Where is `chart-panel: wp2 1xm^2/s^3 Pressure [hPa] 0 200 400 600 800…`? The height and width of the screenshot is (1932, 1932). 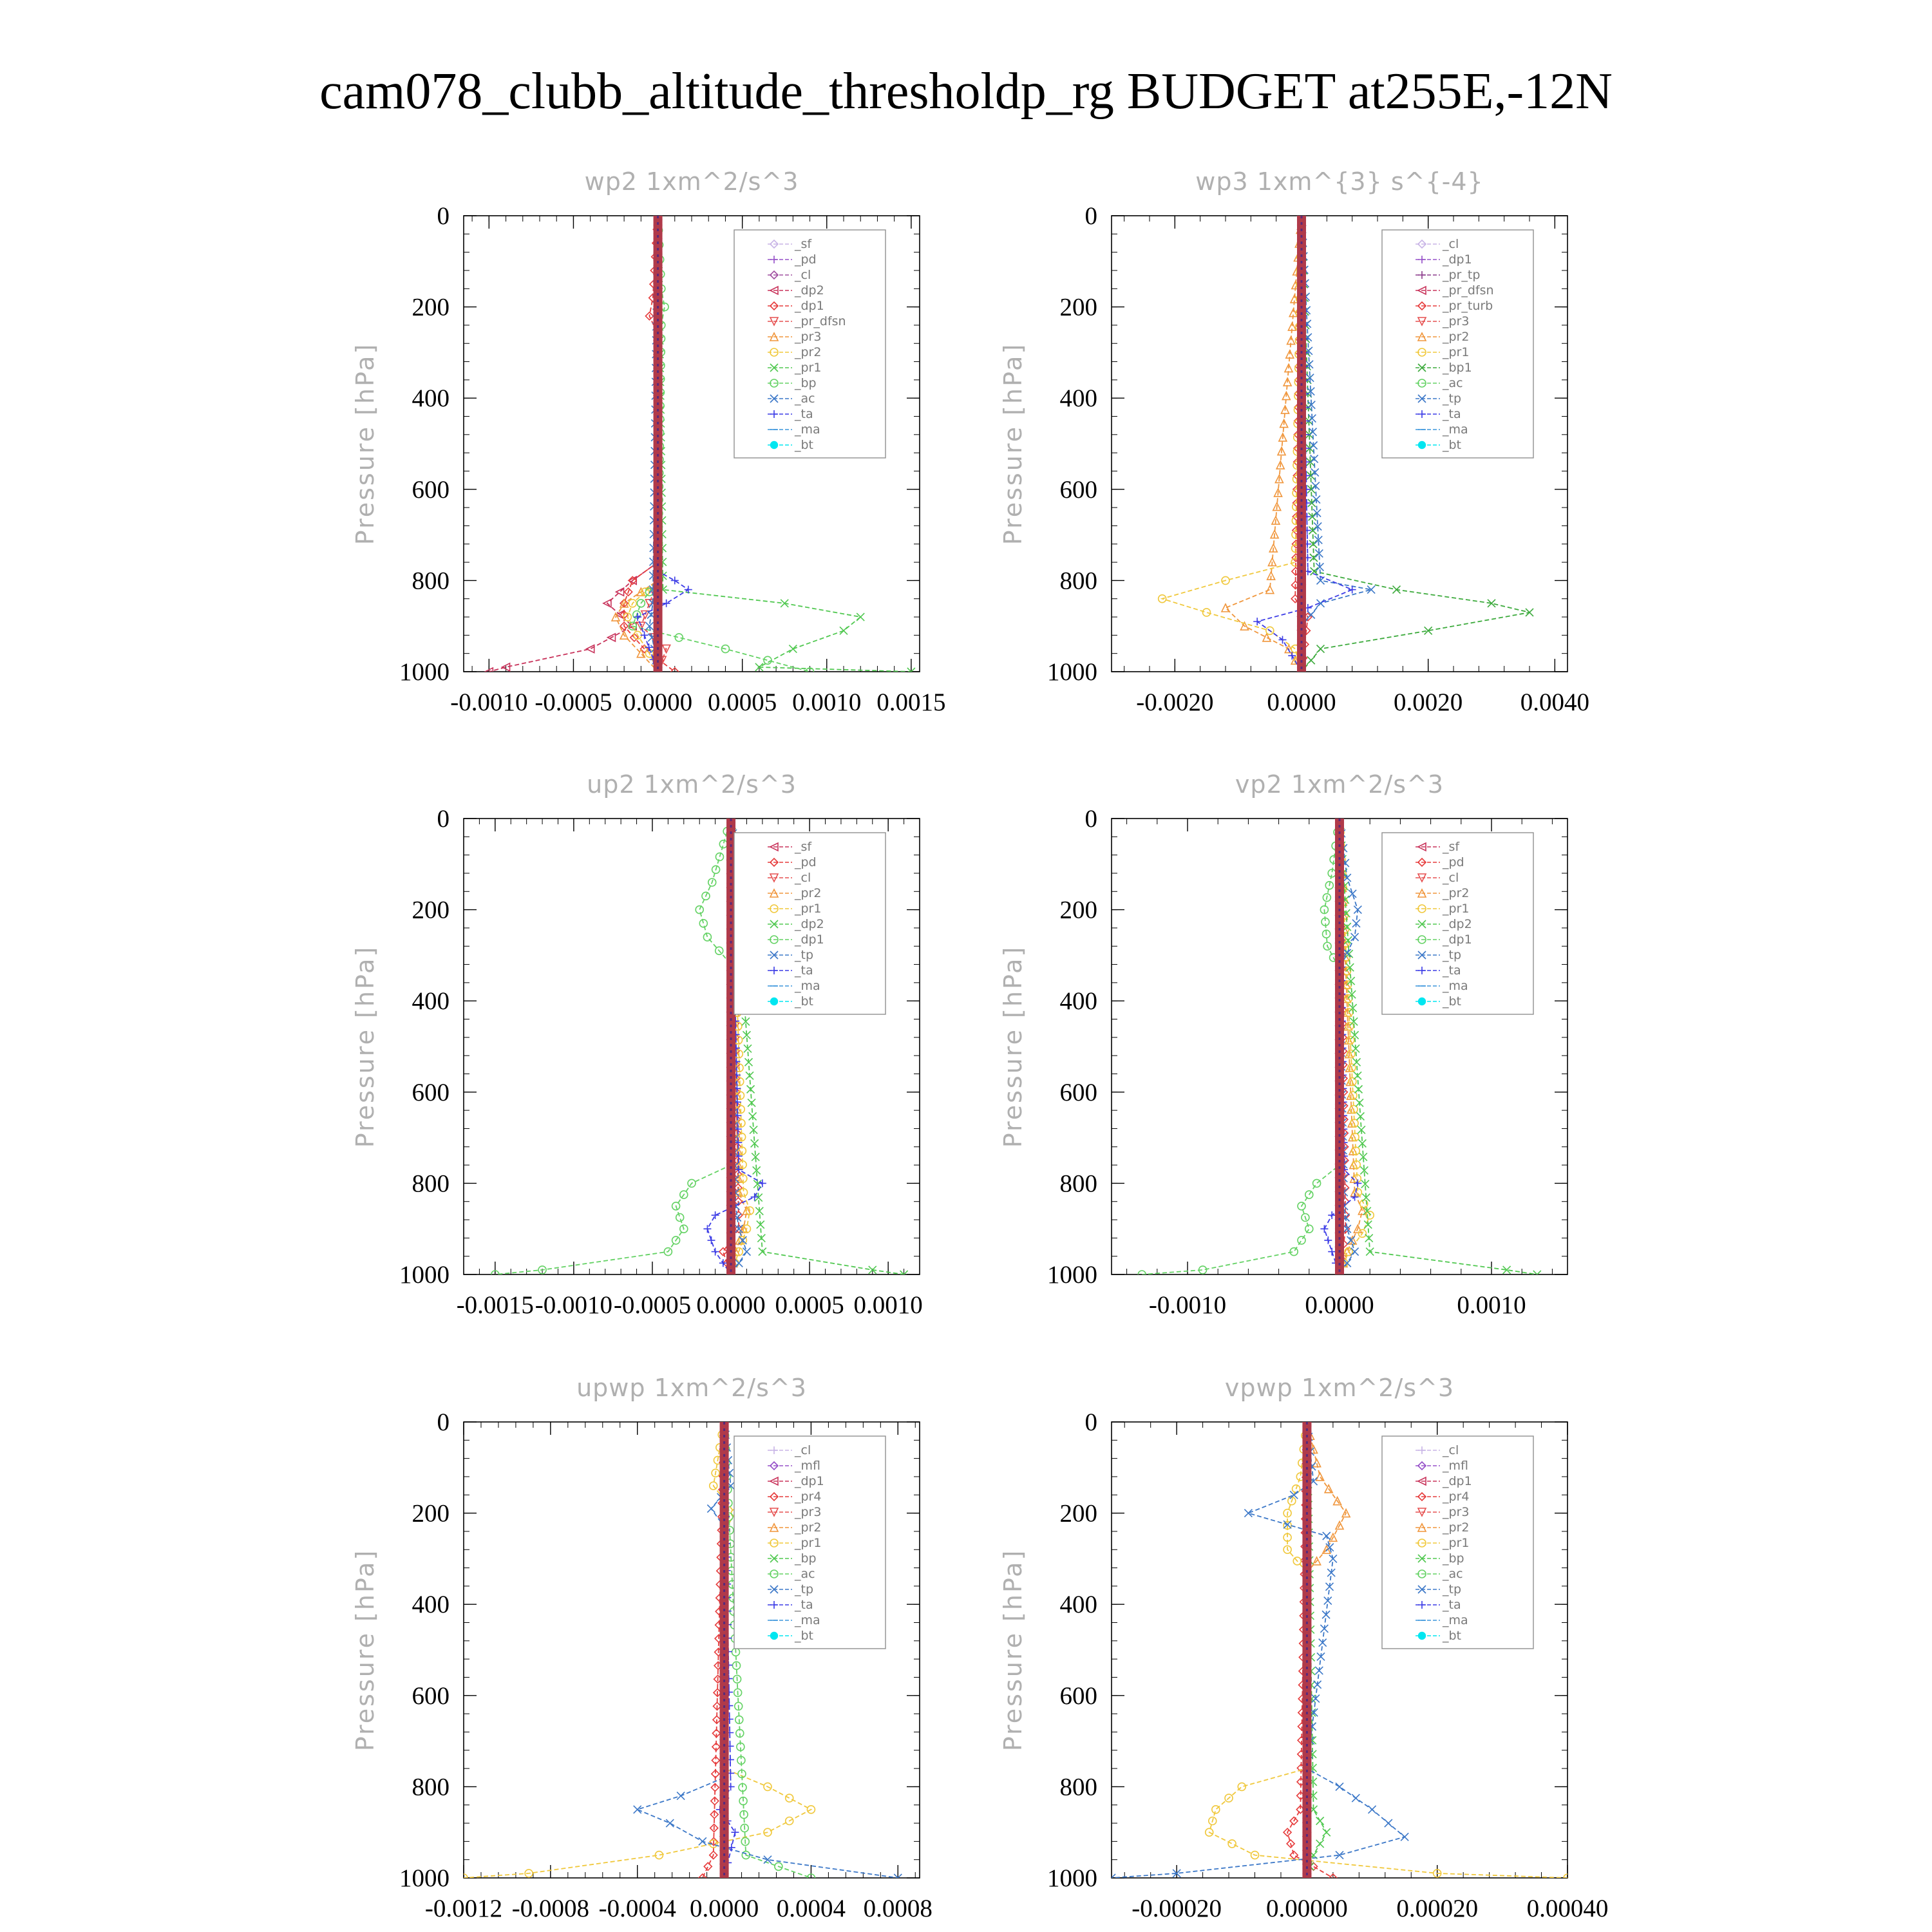
chart-panel: wp2 1xm^2/s^3 Pressure [hPa] 0 200 400 600 800… is located at coordinates (649, 442).